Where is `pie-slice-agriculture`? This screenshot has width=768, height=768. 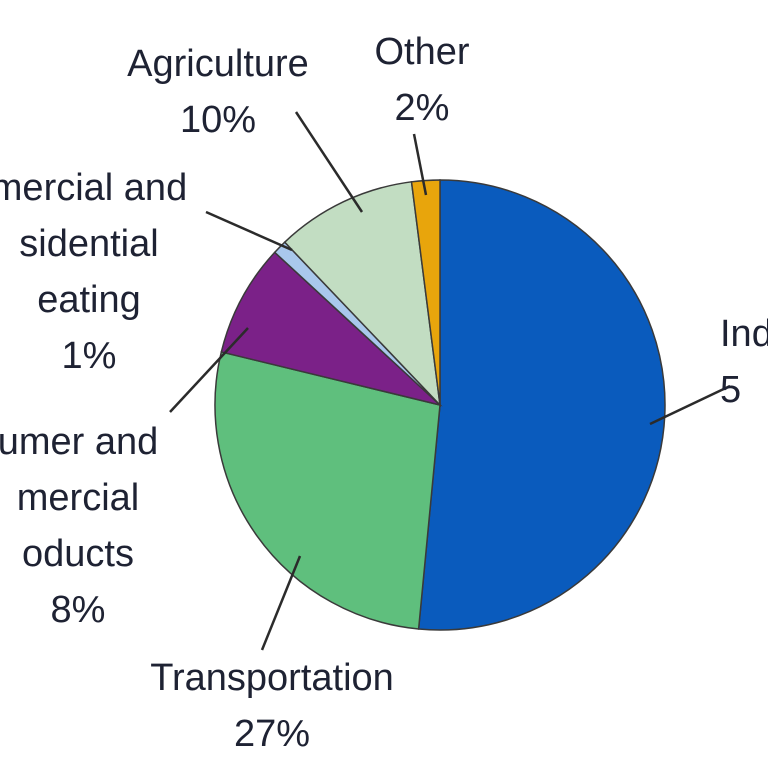 pie-slice-agriculture is located at coordinates (362, 294).